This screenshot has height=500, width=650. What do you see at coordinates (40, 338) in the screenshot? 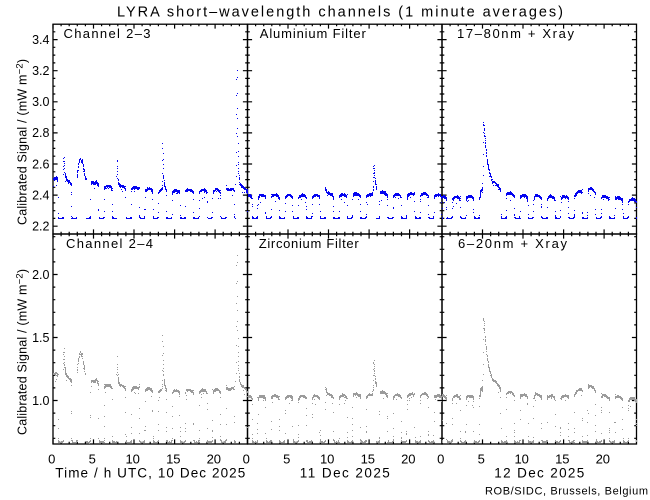
I see `svg-text: 1.5` at bounding box center [40, 338].